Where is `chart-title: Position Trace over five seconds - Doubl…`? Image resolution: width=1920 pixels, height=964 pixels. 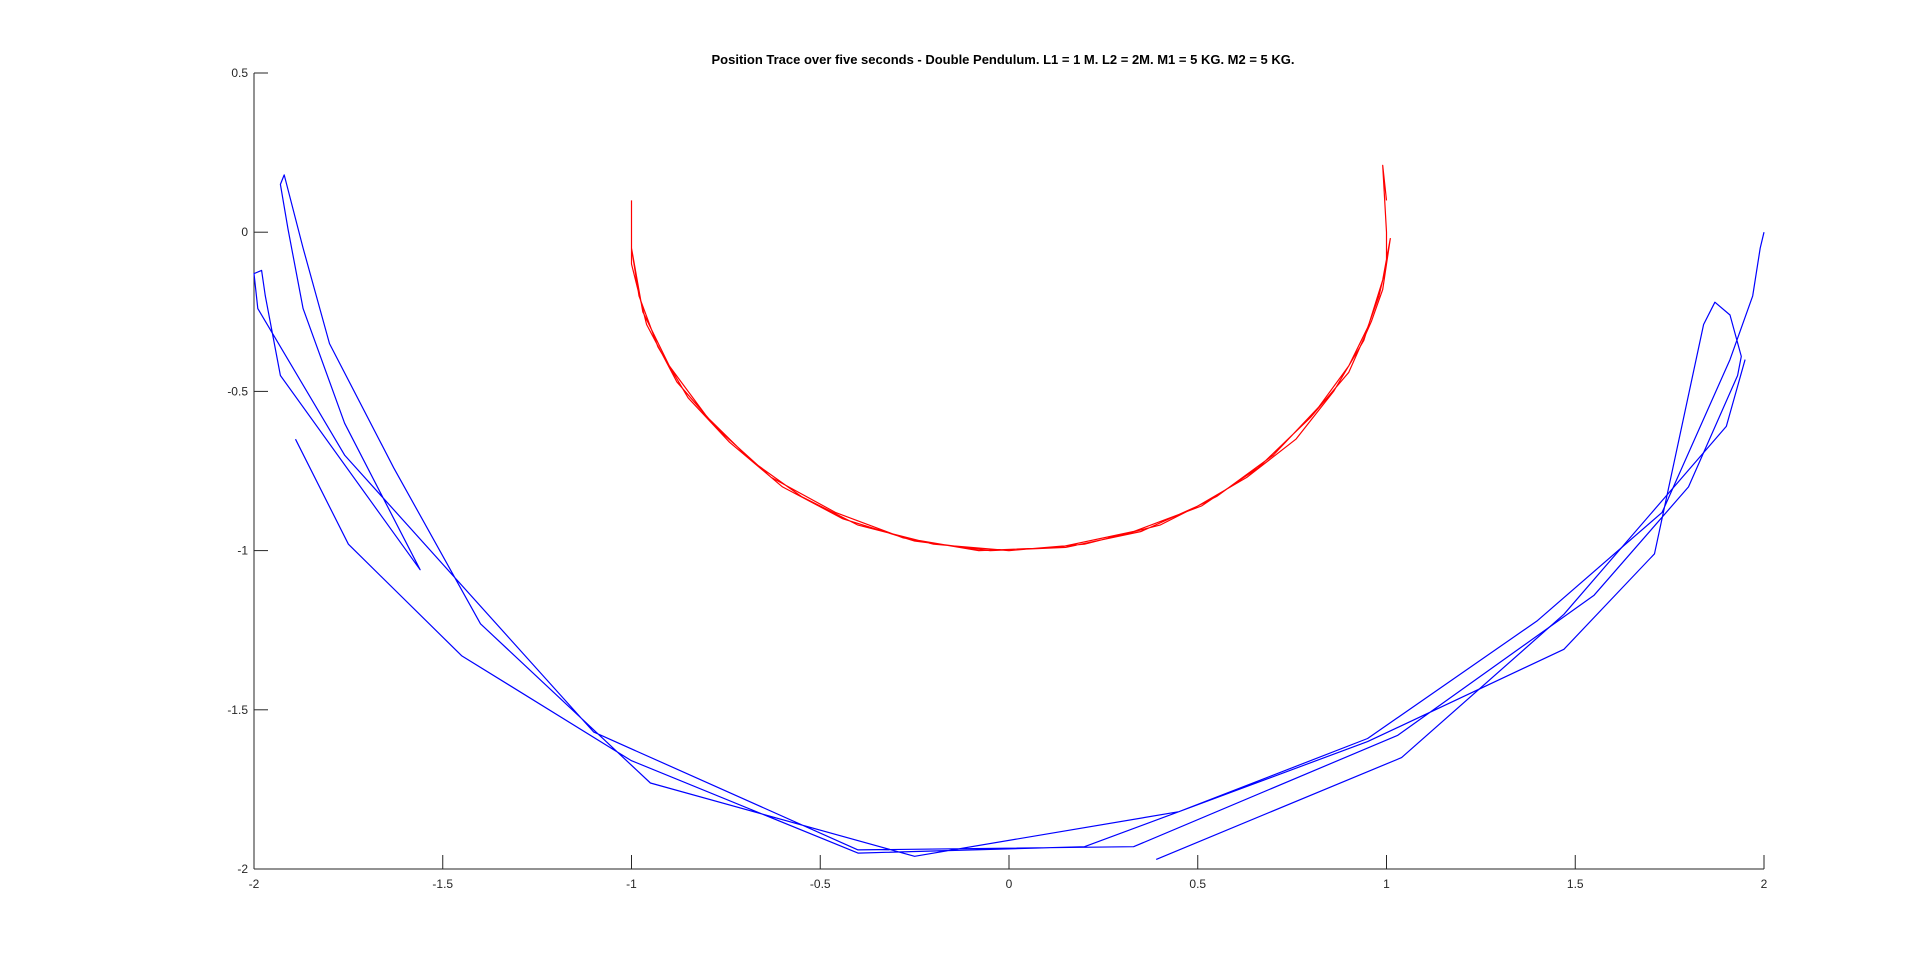 chart-title: Position Trace over five seconds - Doubl… is located at coordinates (1003, 59).